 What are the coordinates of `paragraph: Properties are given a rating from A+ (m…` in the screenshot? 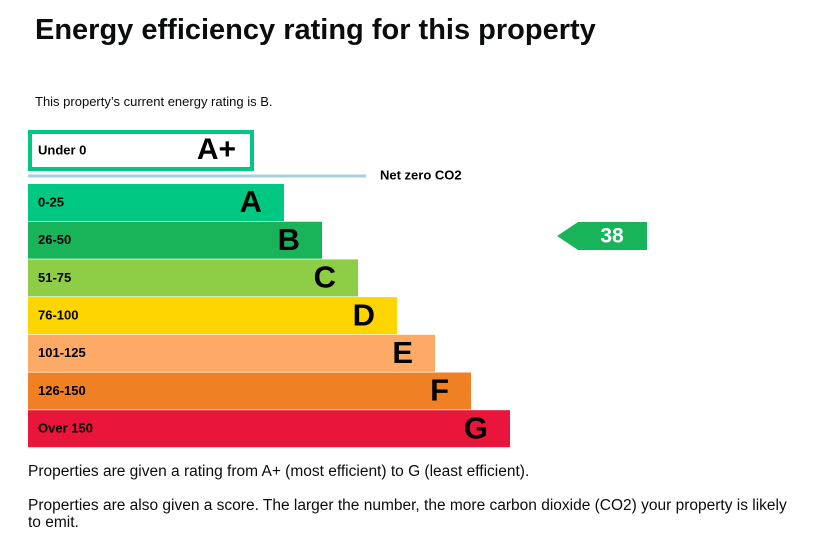 It's located at (279, 471).